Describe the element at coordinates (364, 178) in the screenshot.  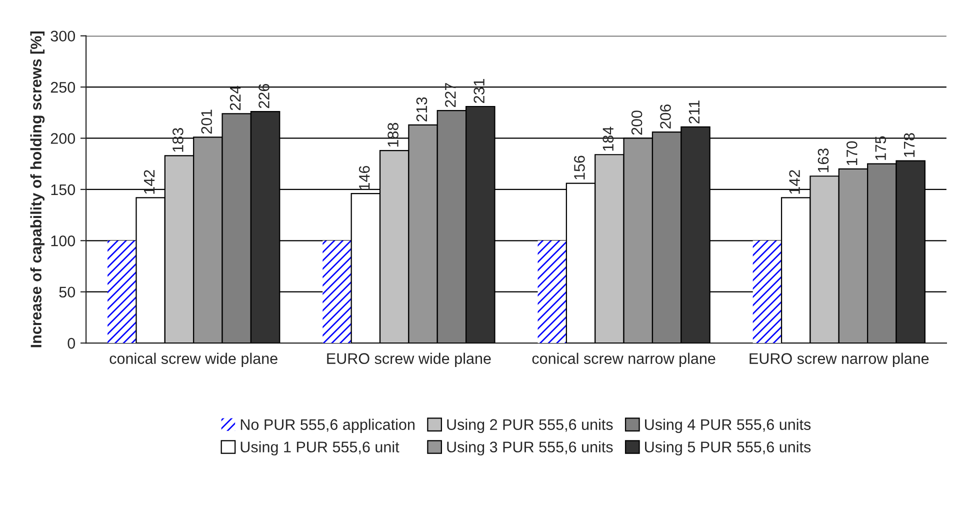
I see `data-label: 146` at that location.